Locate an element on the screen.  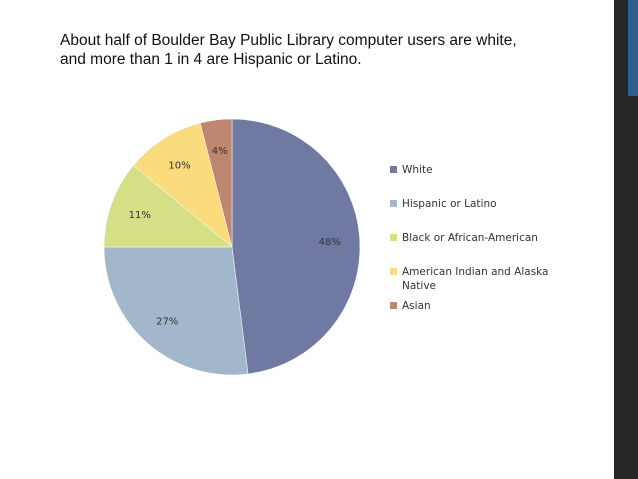
pie-slice-asian is located at coordinates (216, 183).